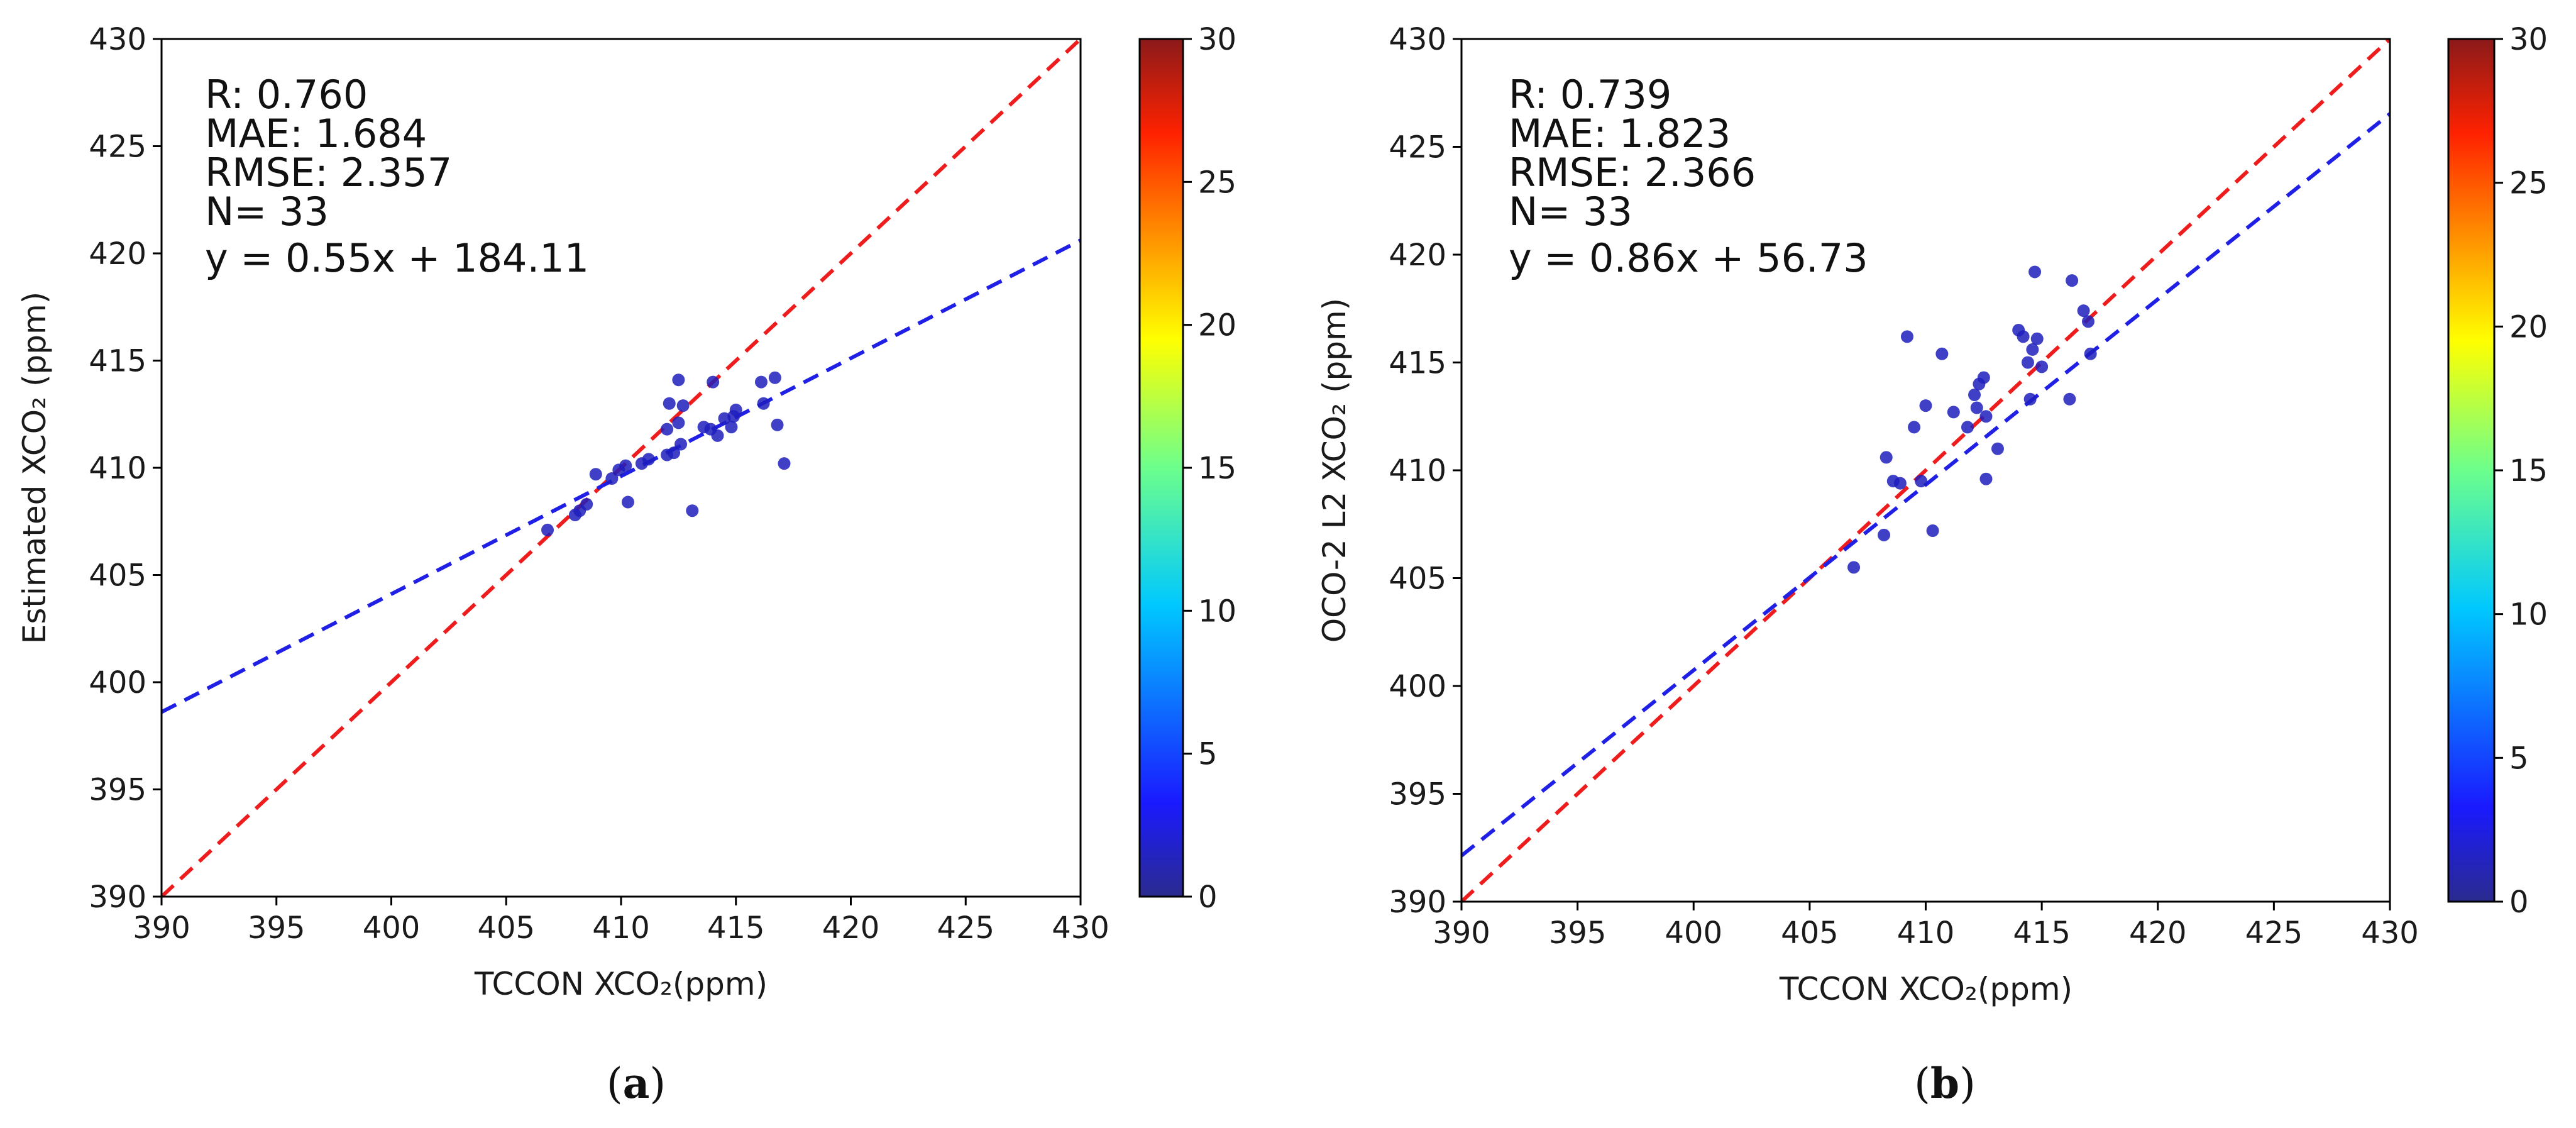 The height and width of the screenshot is (1128, 2576). Describe the element at coordinates (316, 134) in the screenshot. I see `panel-a-stat-mae: MAE: 1.684` at that location.